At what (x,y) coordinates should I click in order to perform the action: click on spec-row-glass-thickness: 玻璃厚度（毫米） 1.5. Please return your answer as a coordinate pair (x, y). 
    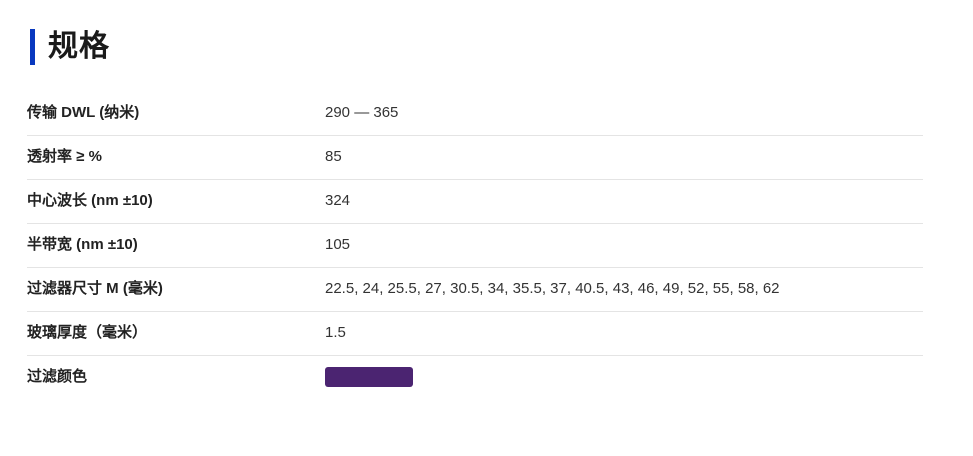
    Looking at the image, I should click on (475, 334).